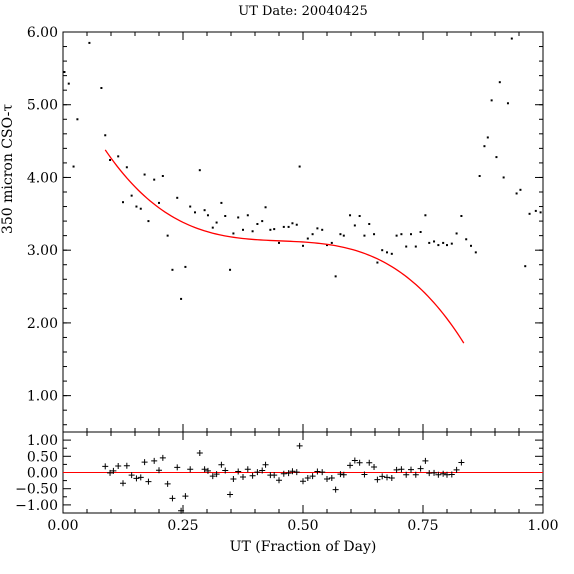 This screenshot has width=574, height=574. Describe the element at coordinates (42, 106) in the screenshot. I see `y-tick-label: 5.00` at that location.